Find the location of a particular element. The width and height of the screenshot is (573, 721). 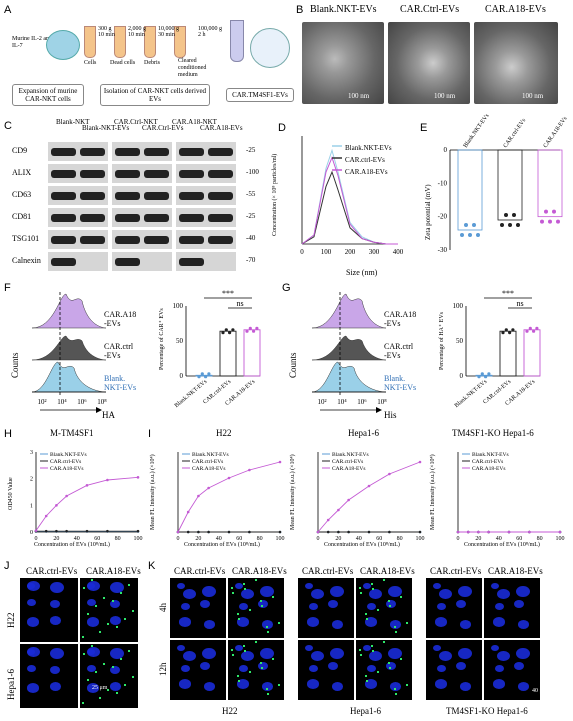

lane-4: CAR.Ctrl-EVs is located at coordinates (163, 128).